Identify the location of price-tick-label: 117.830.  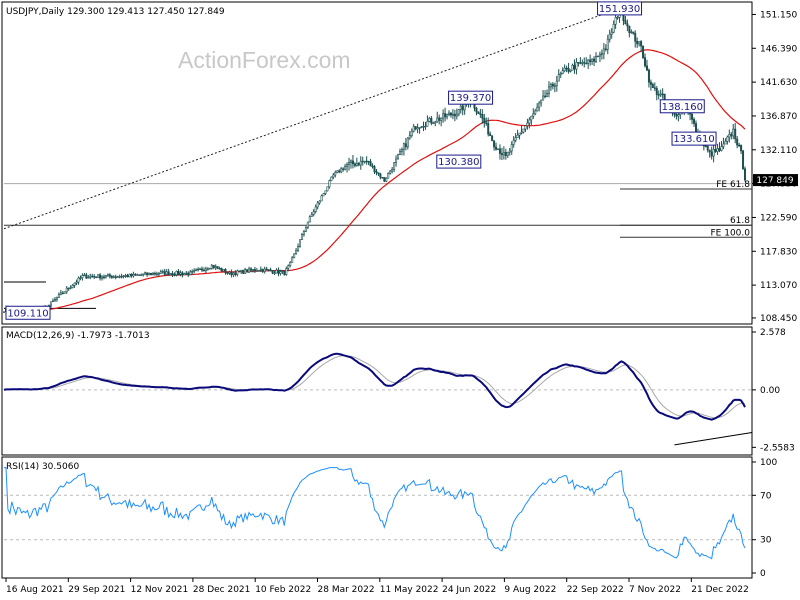
(778, 252).